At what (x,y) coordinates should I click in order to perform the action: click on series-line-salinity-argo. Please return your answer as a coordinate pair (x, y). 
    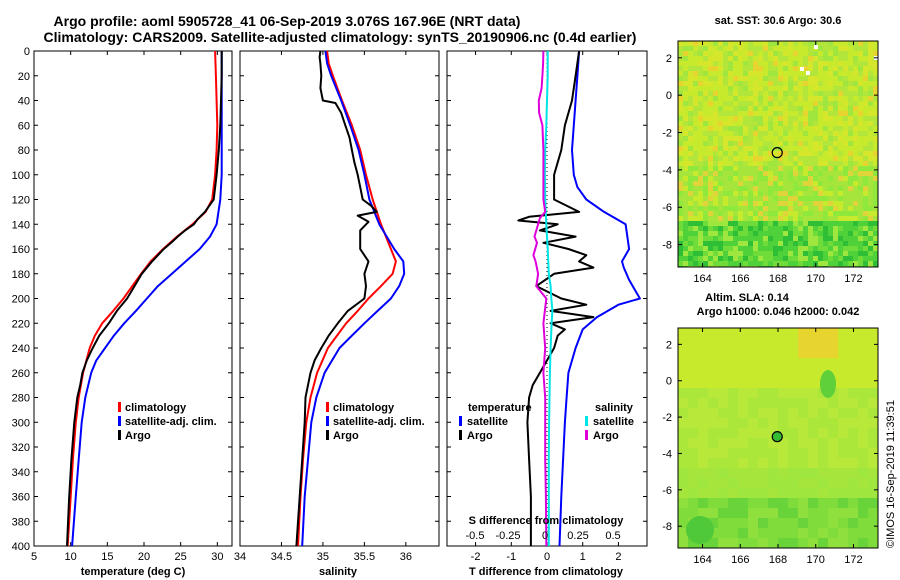
    Looking at the image, I should click on (540, 298).